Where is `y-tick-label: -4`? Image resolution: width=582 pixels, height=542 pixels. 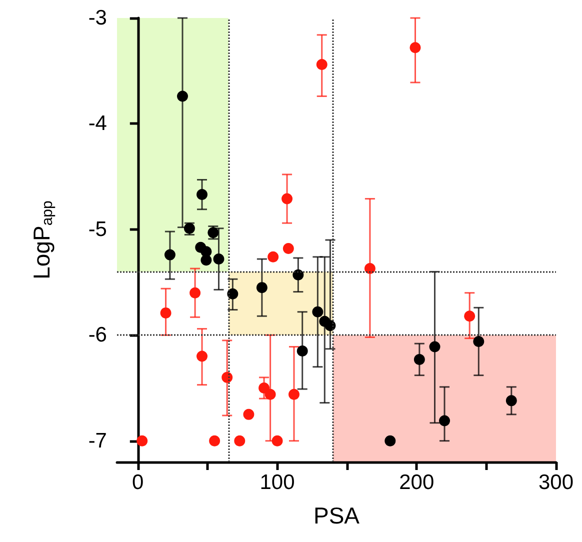 y-tick-label: -4 is located at coordinates (98, 124).